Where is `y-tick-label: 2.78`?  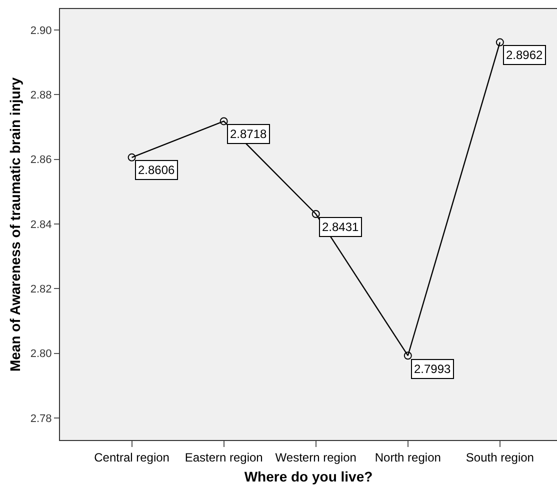
y-tick-label: 2.78 is located at coordinates (41, 418).